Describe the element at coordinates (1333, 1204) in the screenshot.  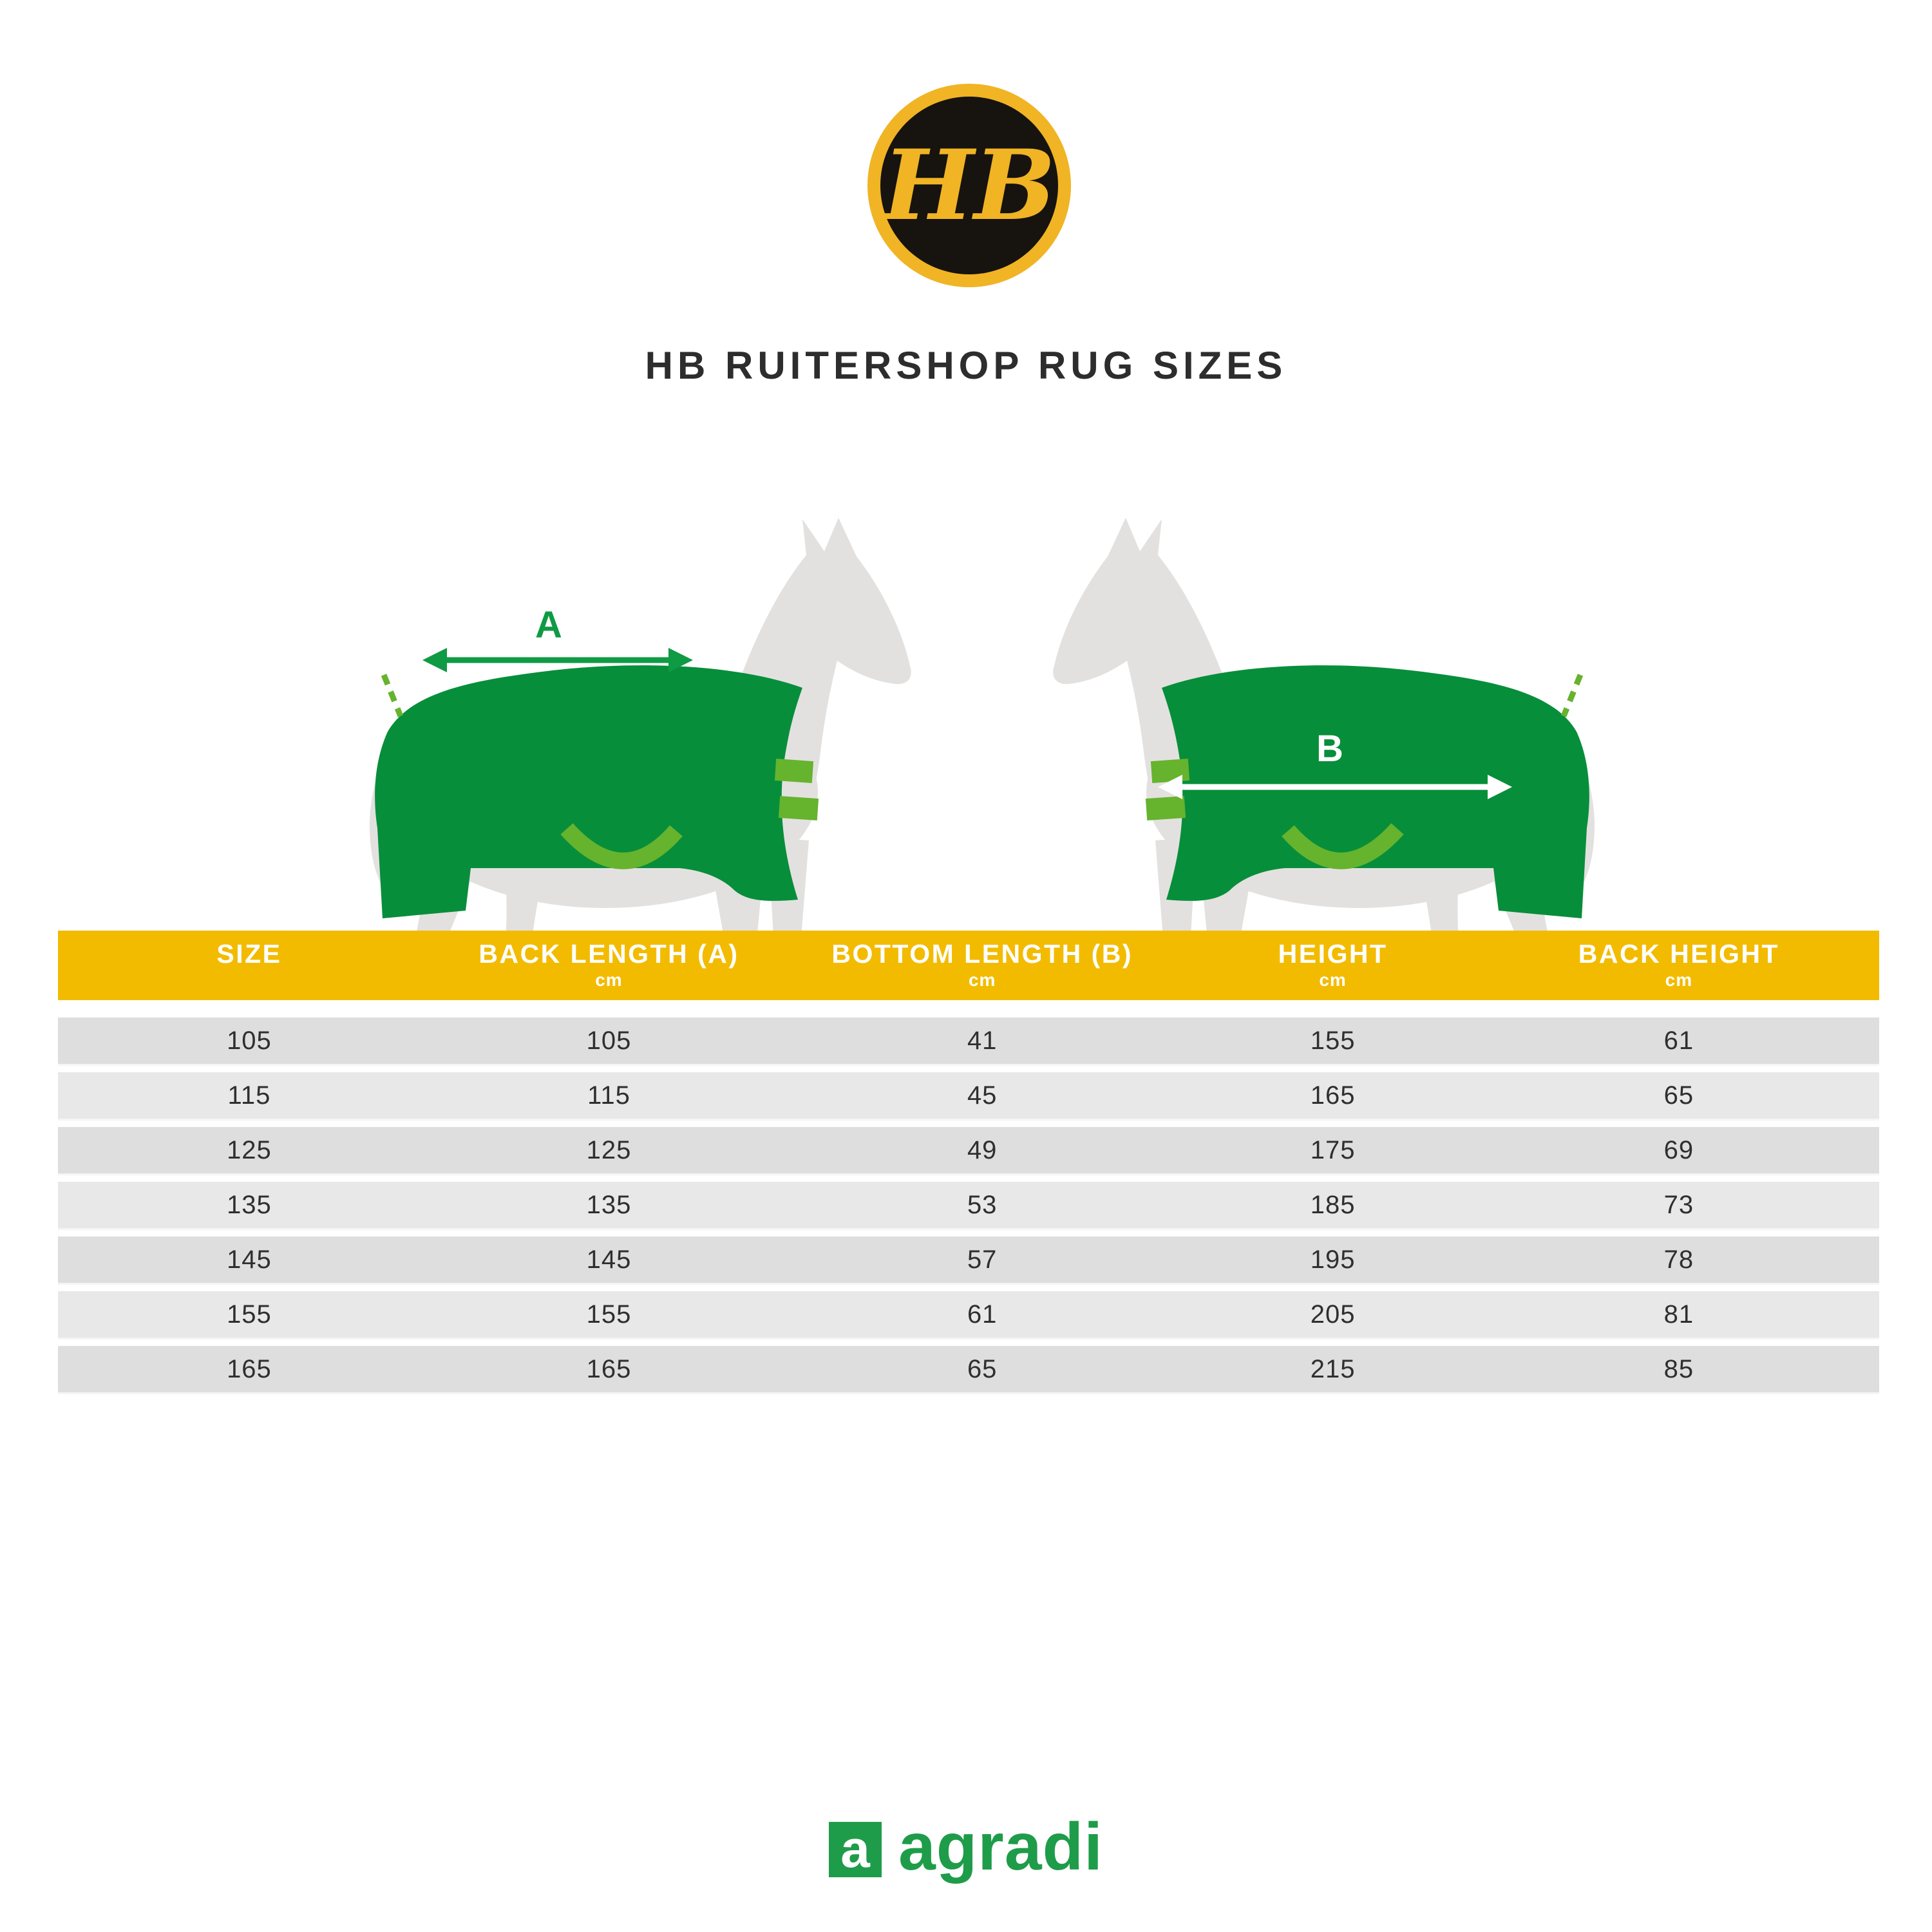
I see `cell-height: 185` at that location.